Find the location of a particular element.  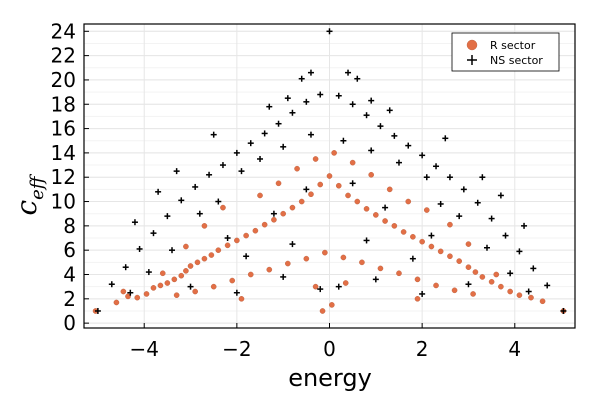

y-tick-label: 8 is located at coordinates (69, 226).